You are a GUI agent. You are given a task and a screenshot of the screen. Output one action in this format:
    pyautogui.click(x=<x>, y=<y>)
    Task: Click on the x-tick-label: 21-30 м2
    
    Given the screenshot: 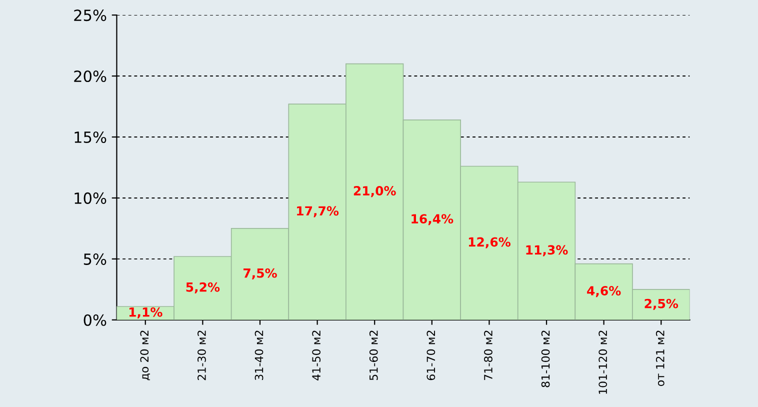 What is the action you would take?
    pyautogui.click(x=202, y=355)
    